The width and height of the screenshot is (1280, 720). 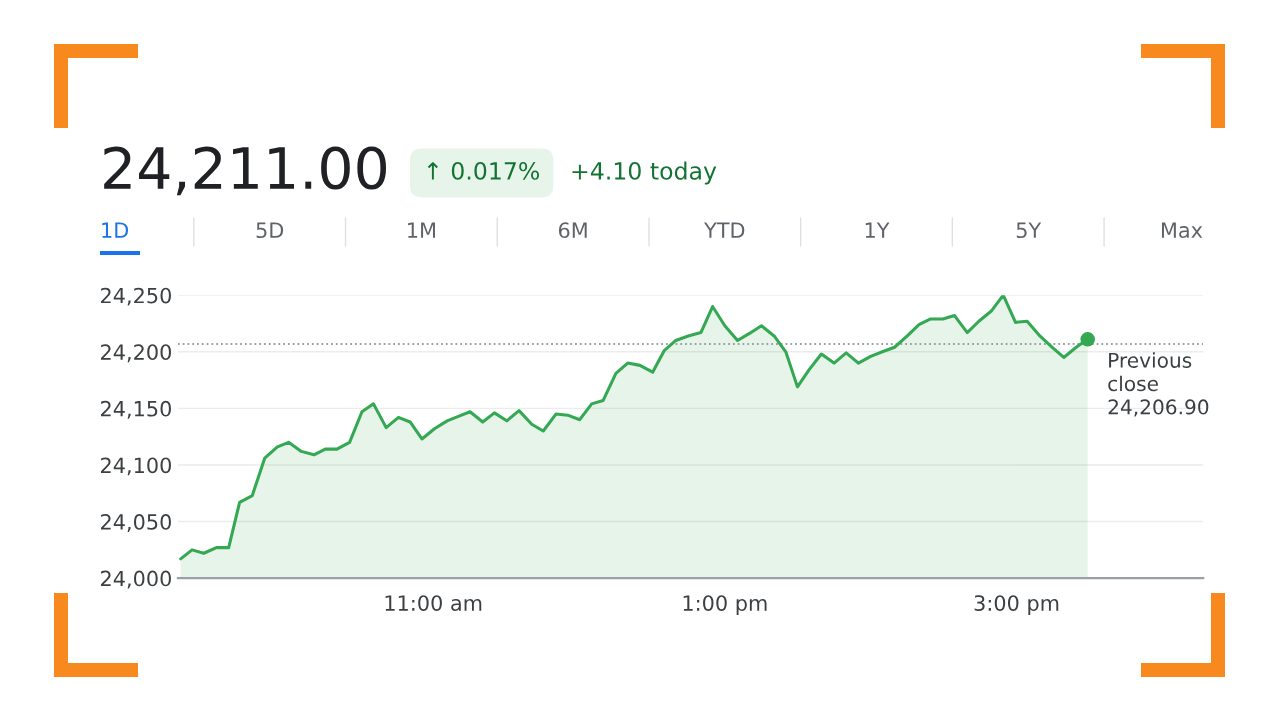 What do you see at coordinates (135, 466) in the screenshot?
I see `y-tick-label: 24,100` at bounding box center [135, 466].